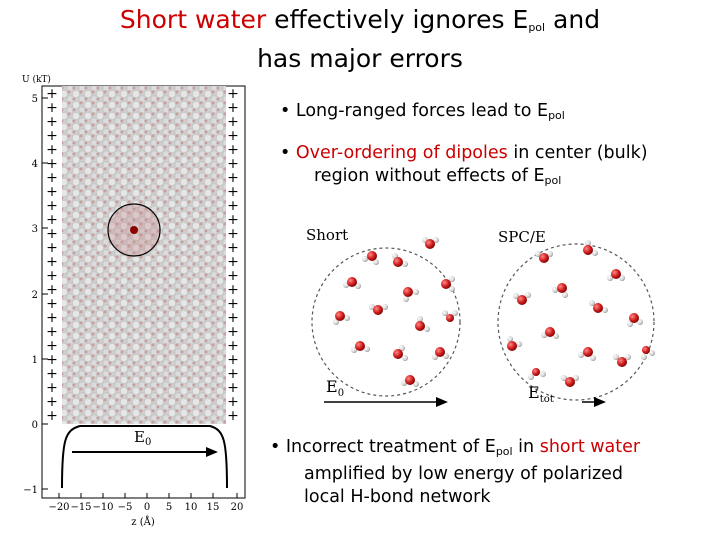  Describe the element at coordinates (134, 230) in the screenshot. I see `central-molecule` at that location.